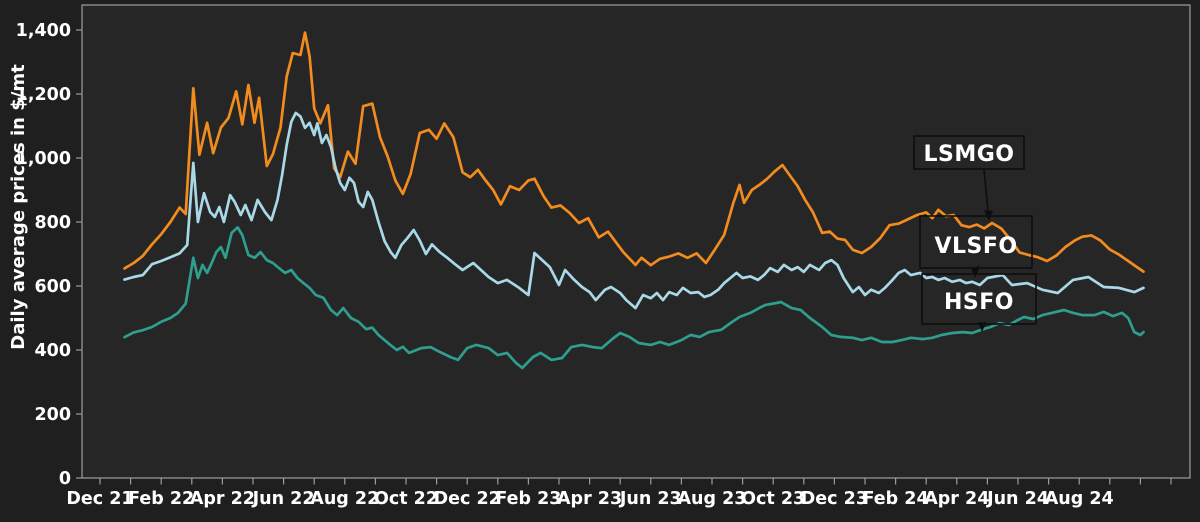  I want to click on x-tick-label: Aug 22, so click(344, 499).